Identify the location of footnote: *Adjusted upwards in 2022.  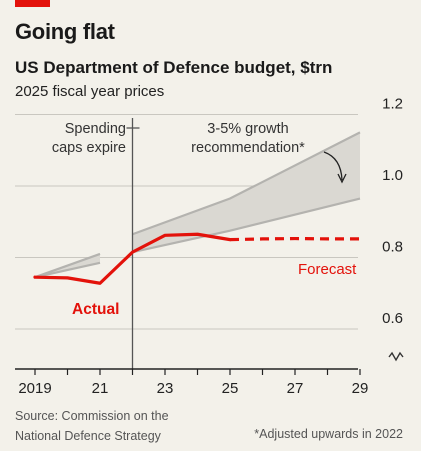
(328, 434).